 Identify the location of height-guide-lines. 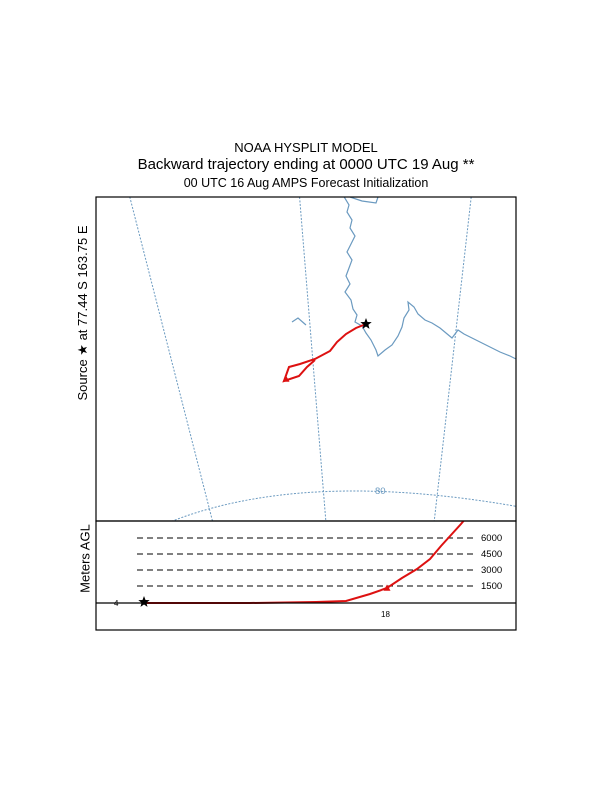
(305, 562).